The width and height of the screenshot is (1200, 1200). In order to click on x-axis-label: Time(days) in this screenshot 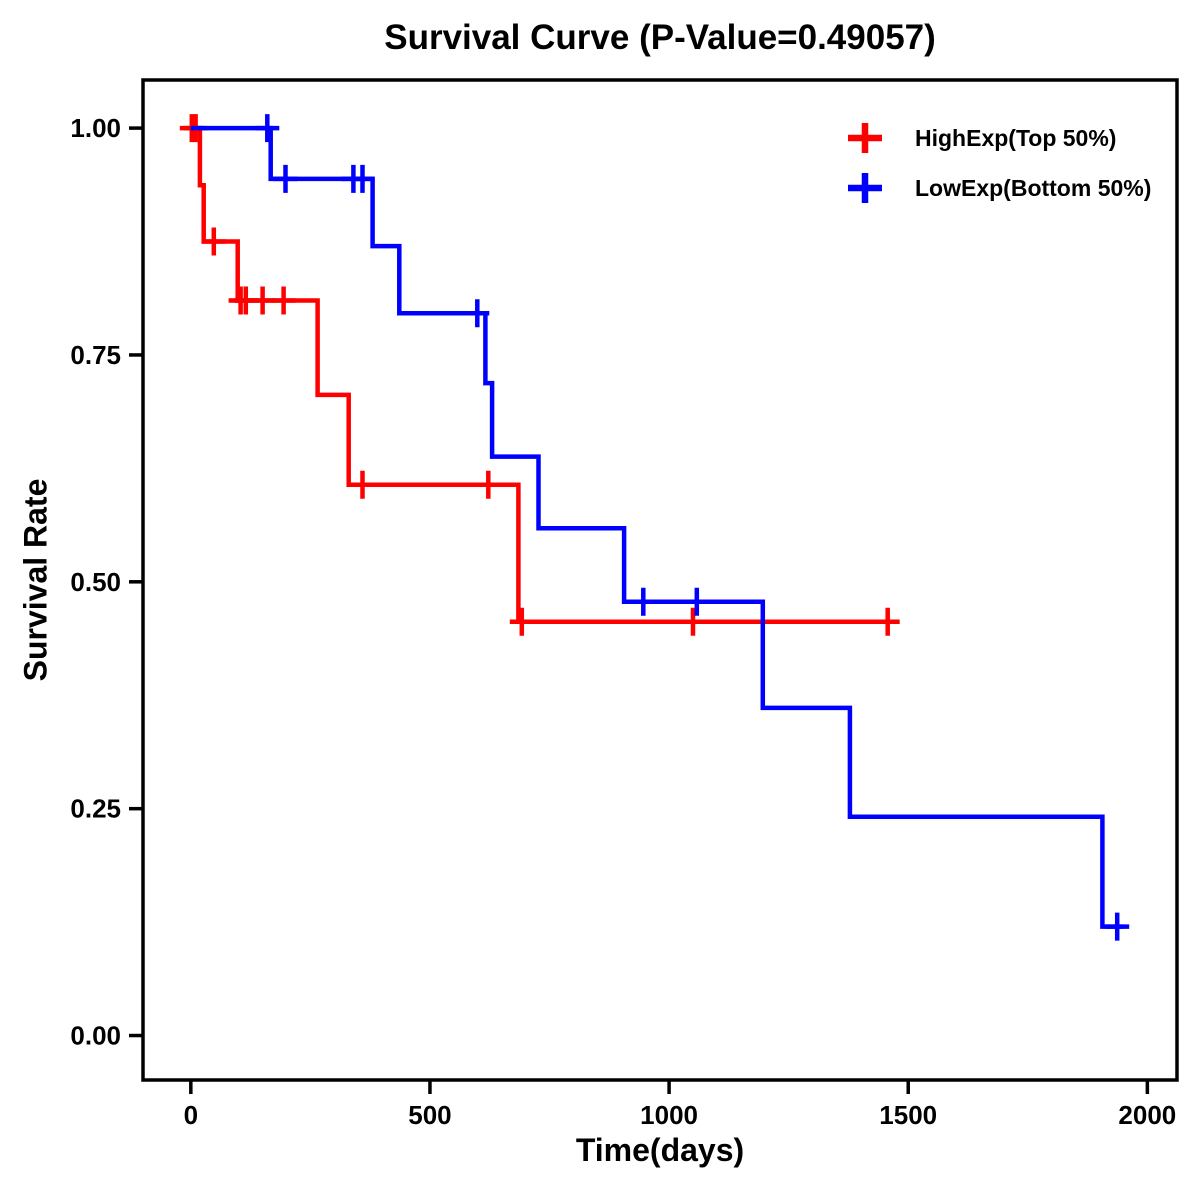, I will do `click(660, 1150)`.